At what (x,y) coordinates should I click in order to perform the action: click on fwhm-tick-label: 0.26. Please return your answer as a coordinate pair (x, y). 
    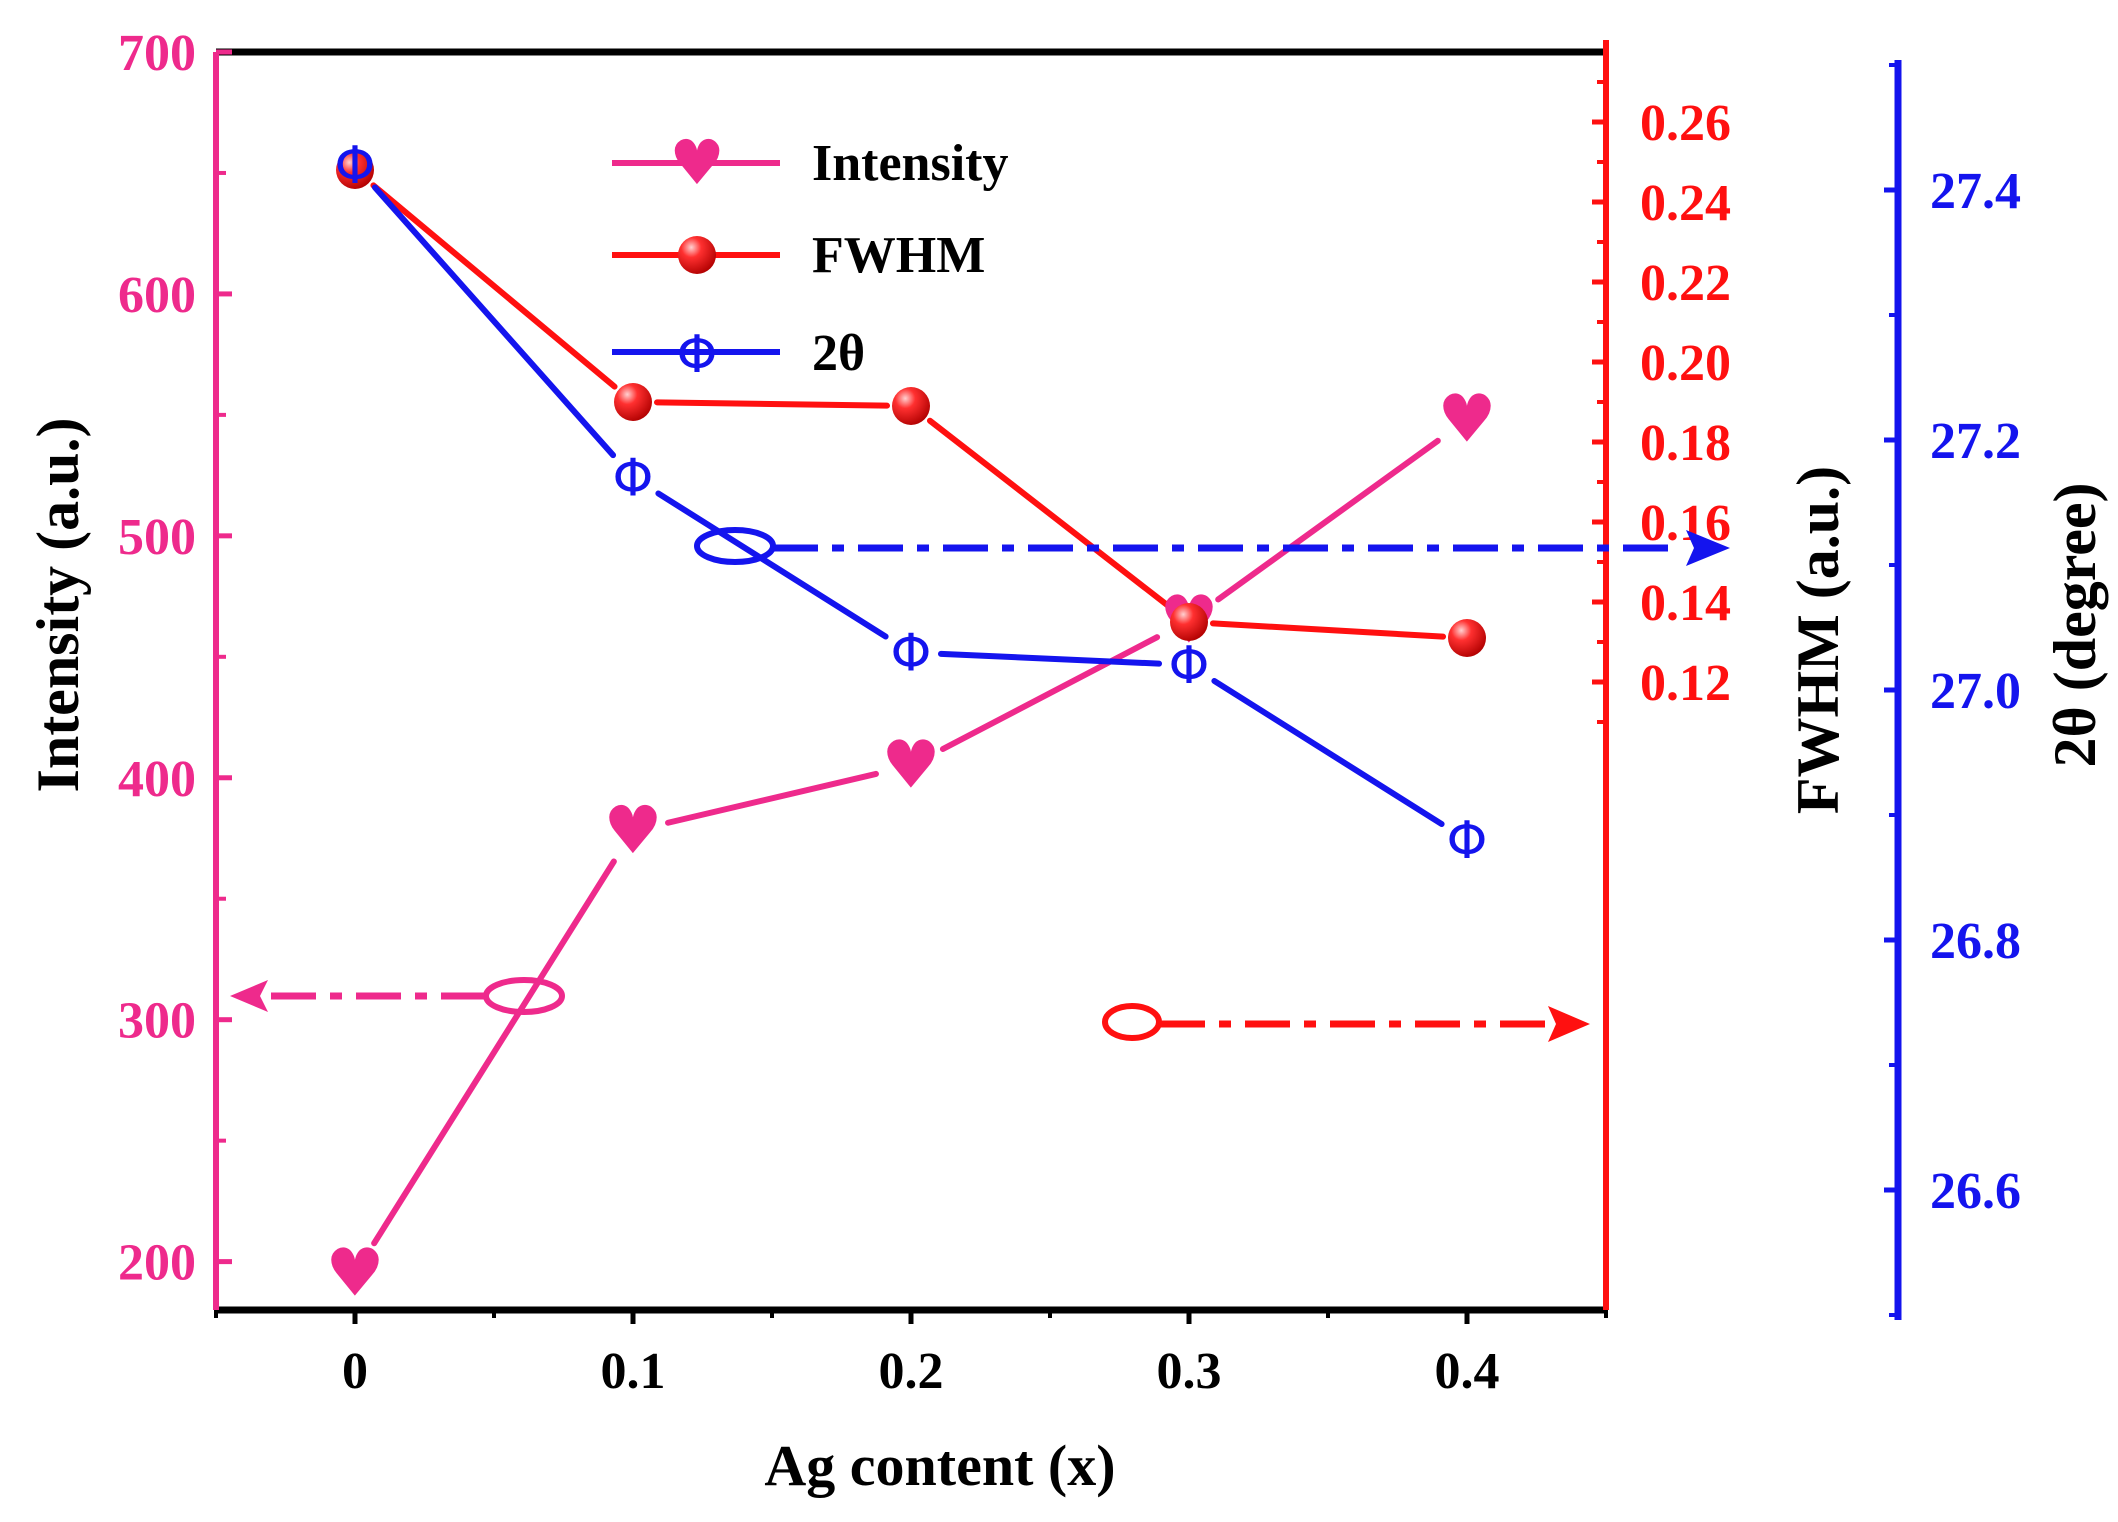
    Looking at the image, I should click on (1685, 123).